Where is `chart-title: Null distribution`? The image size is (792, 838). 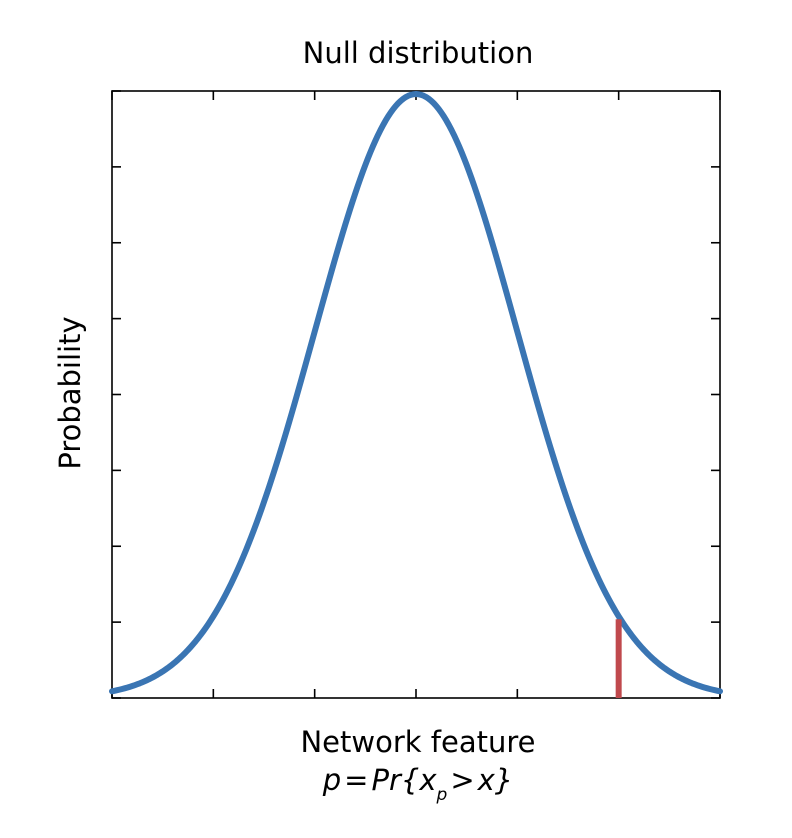 chart-title: Null distribution is located at coordinates (418, 53).